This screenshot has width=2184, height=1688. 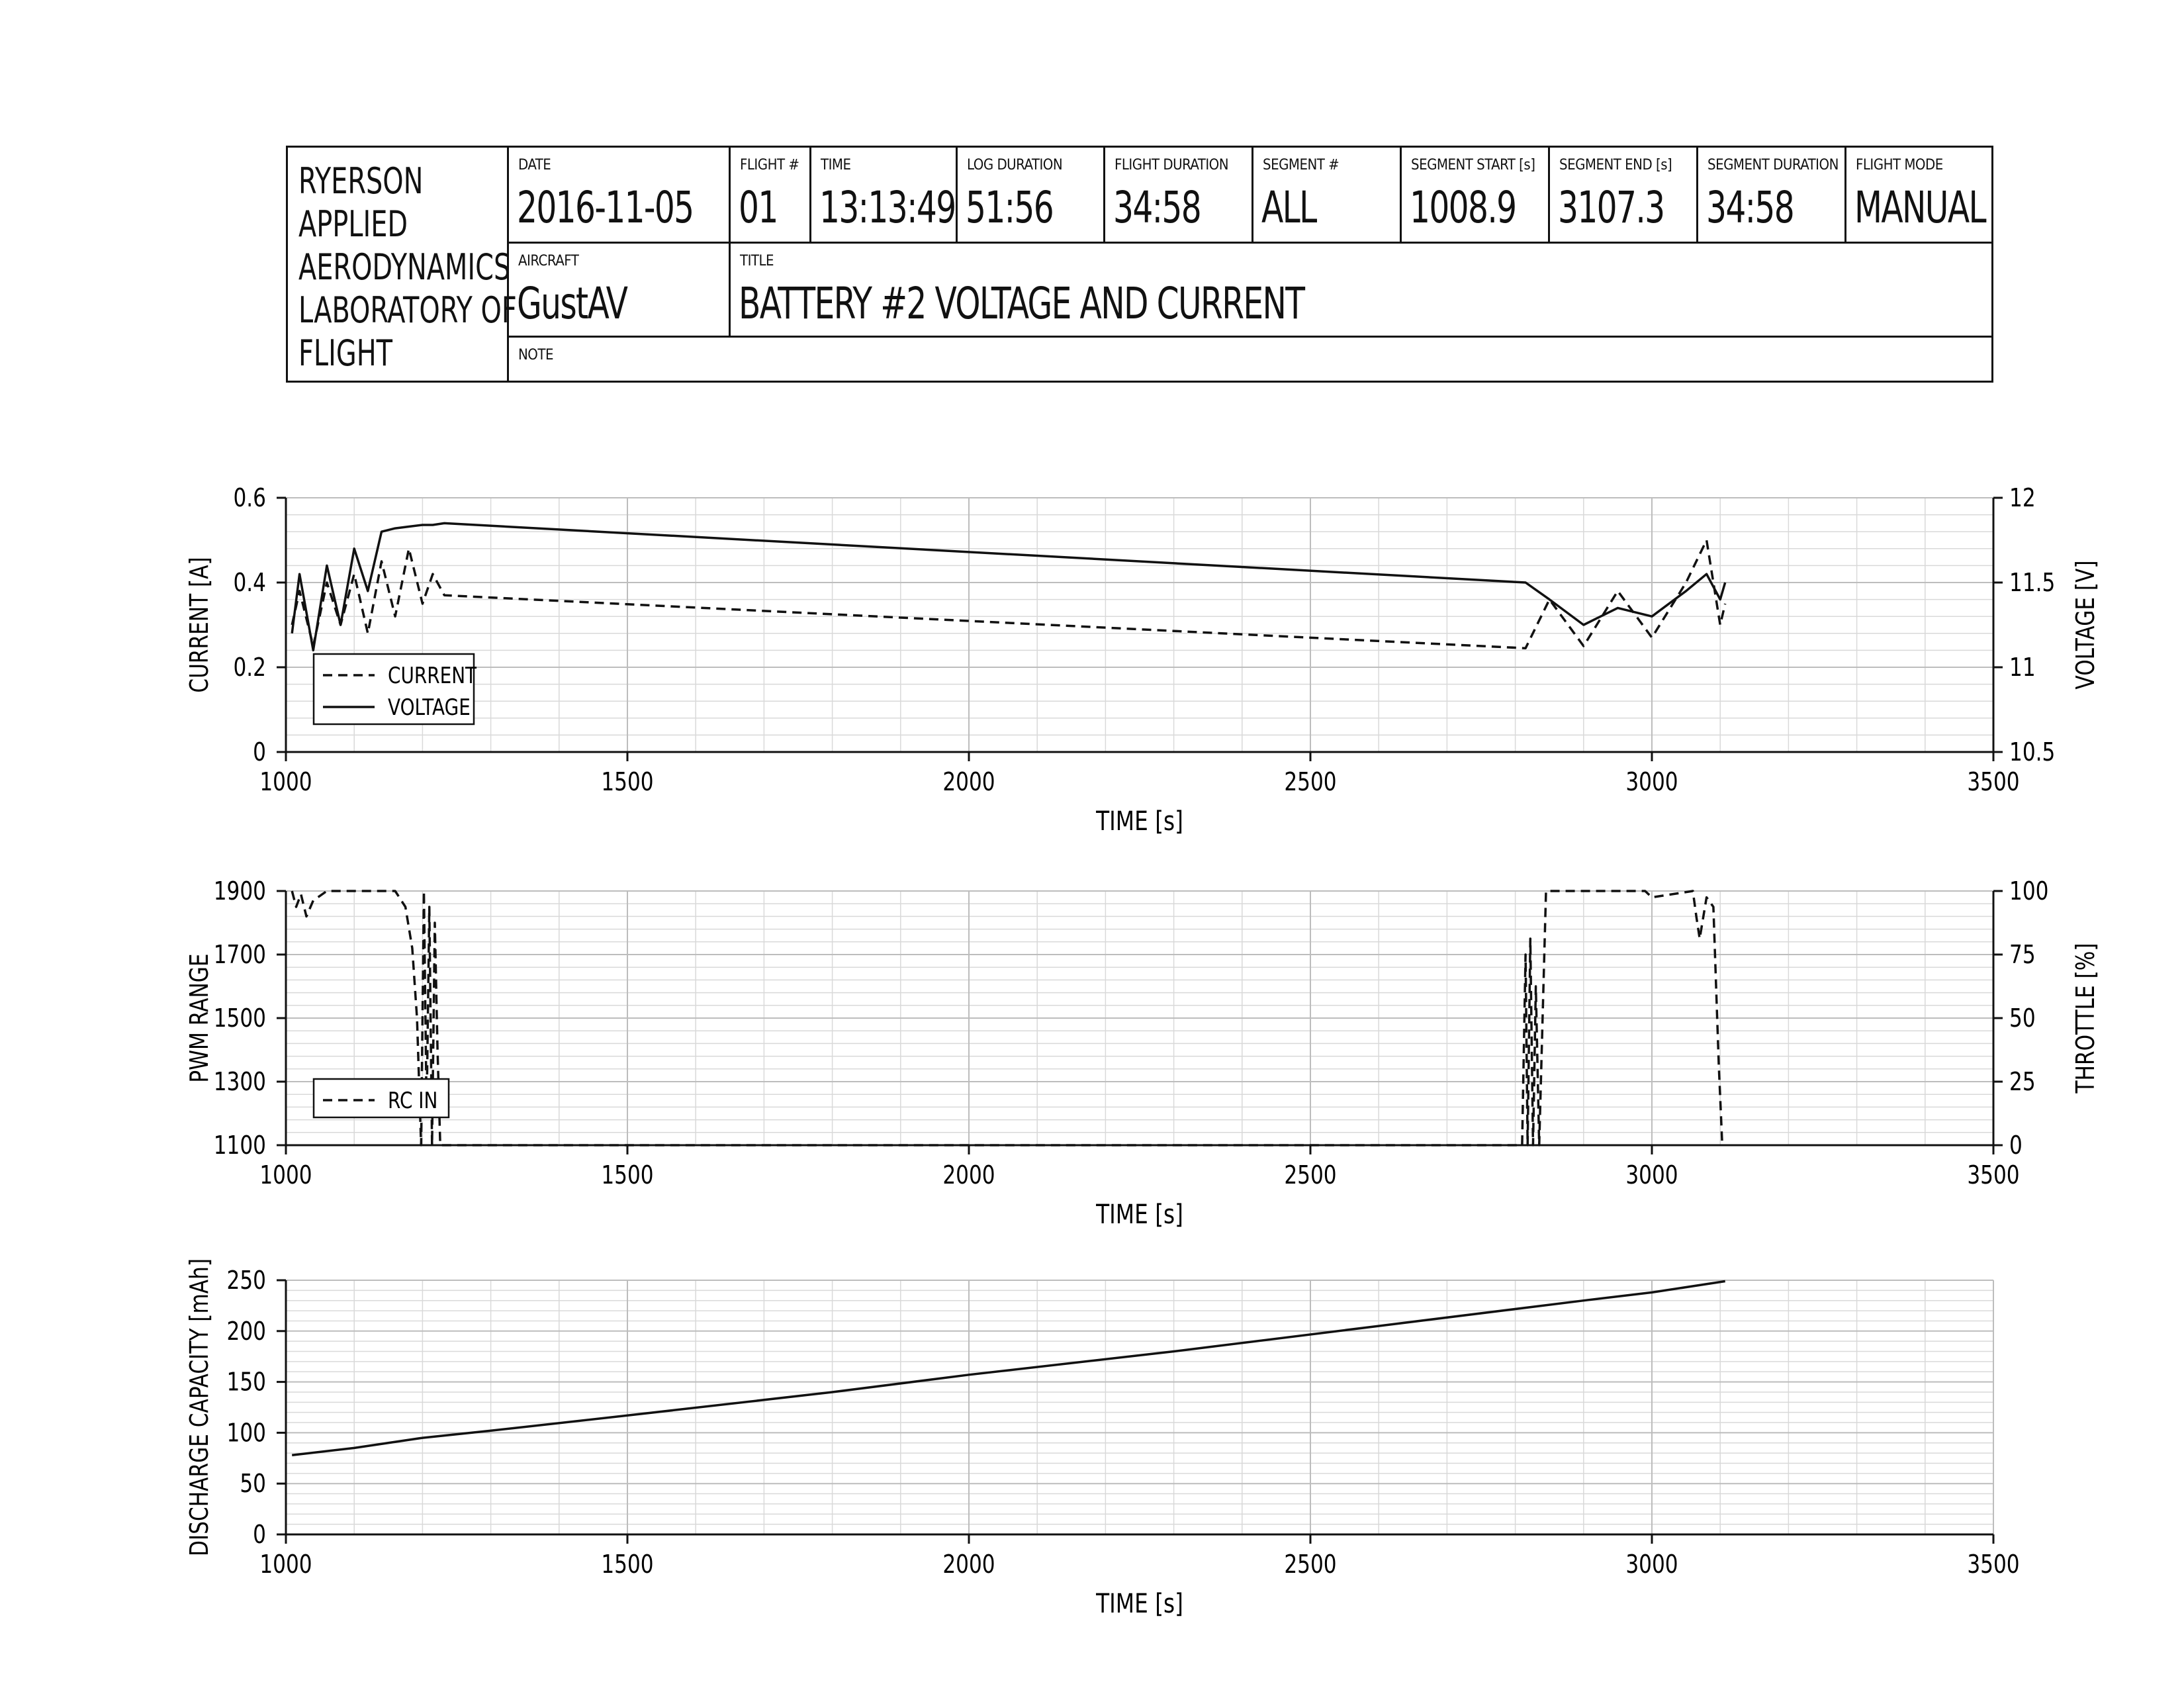 I want to click on field-label: LOG DURATION, so click(x=1015, y=165).